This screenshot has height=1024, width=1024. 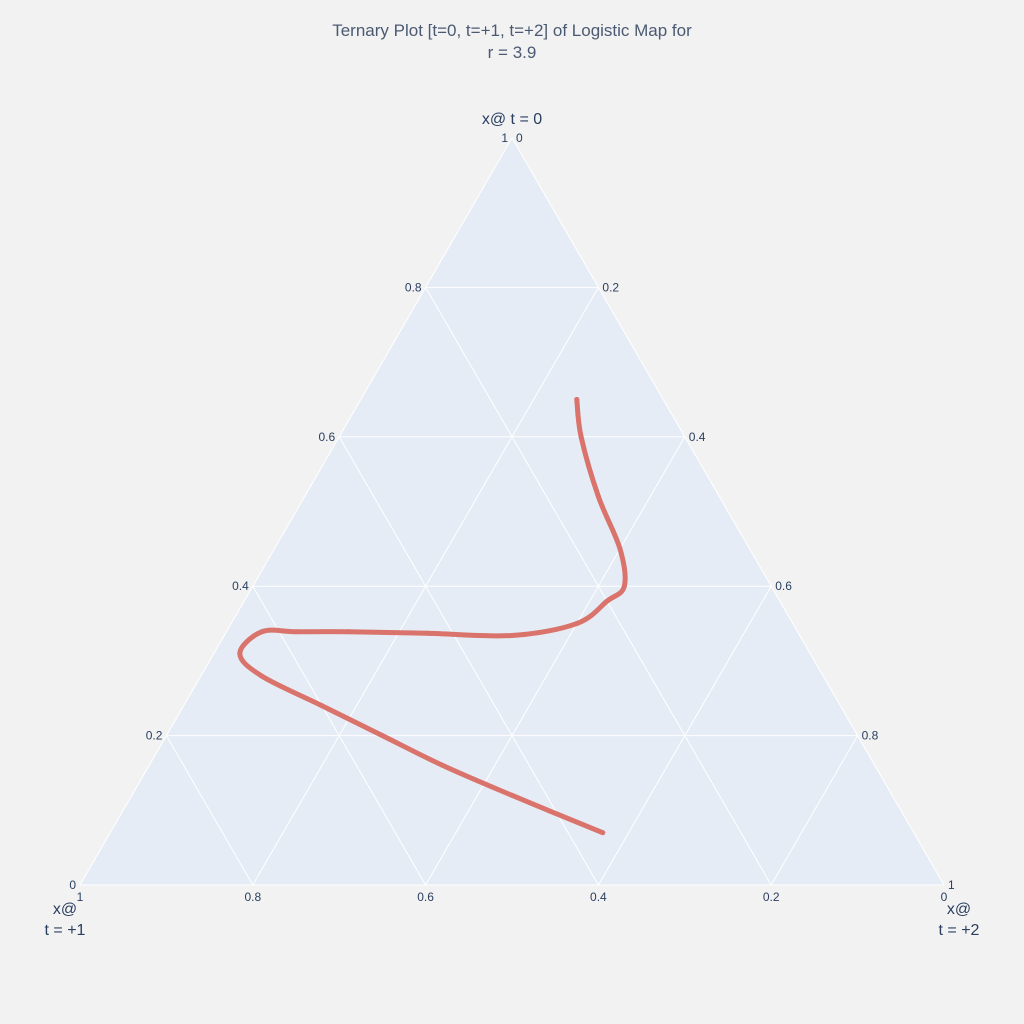 I want to click on axis-title-b-line-1: x@, so click(x=65, y=909).